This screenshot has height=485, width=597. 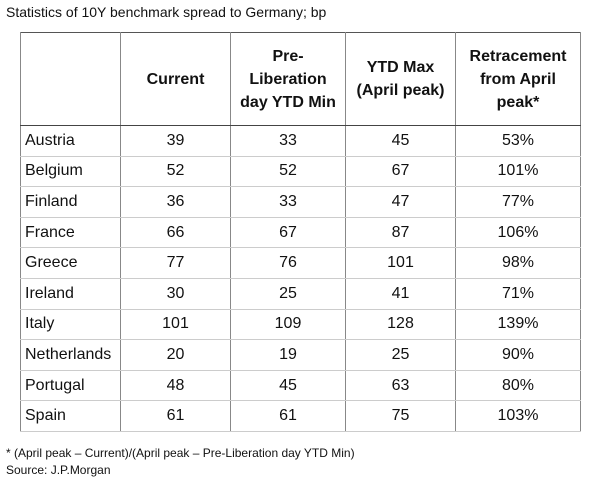 What do you see at coordinates (288, 263) in the screenshot?
I see `cell: 76` at bounding box center [288, 263].